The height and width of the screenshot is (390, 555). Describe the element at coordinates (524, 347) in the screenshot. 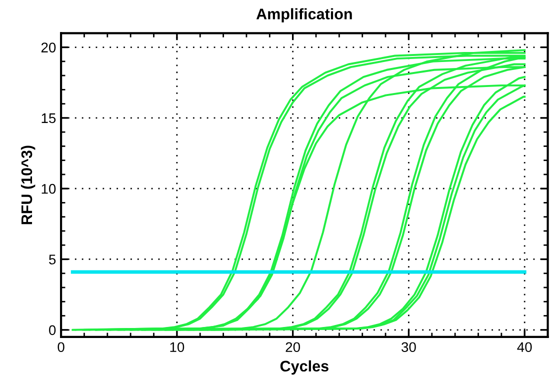

I see `x-tick-label: 40` at that location.